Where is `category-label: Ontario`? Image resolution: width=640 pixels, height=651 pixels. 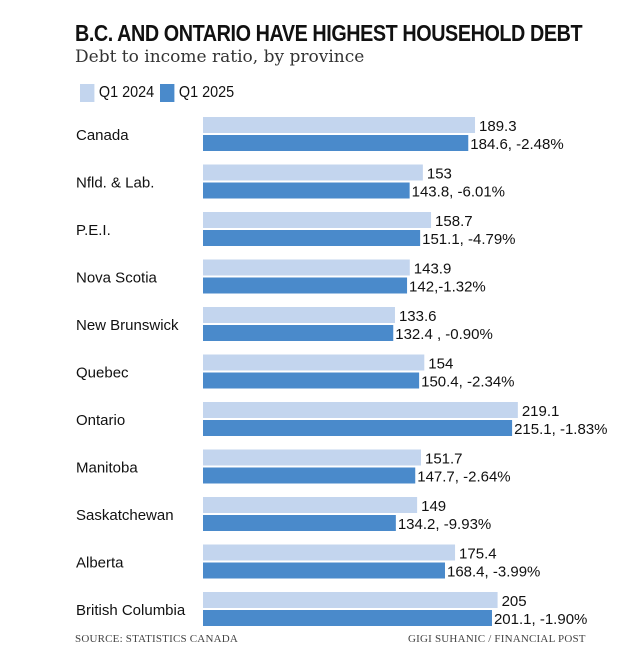 category-label: Ontario is located at coordinates (100, 420).